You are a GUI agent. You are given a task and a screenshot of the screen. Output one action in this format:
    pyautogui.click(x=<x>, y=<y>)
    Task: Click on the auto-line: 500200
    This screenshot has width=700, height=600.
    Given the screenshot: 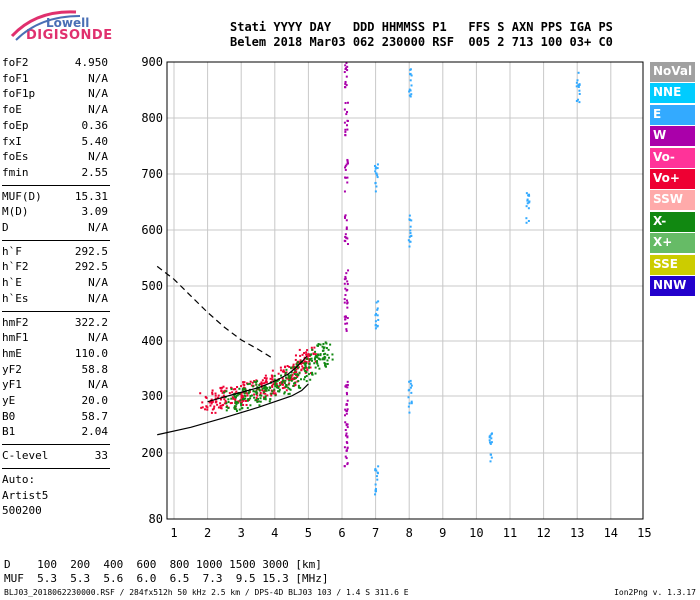 What is the action you would take?
    pyautogui.click(x=22, y=511)
    